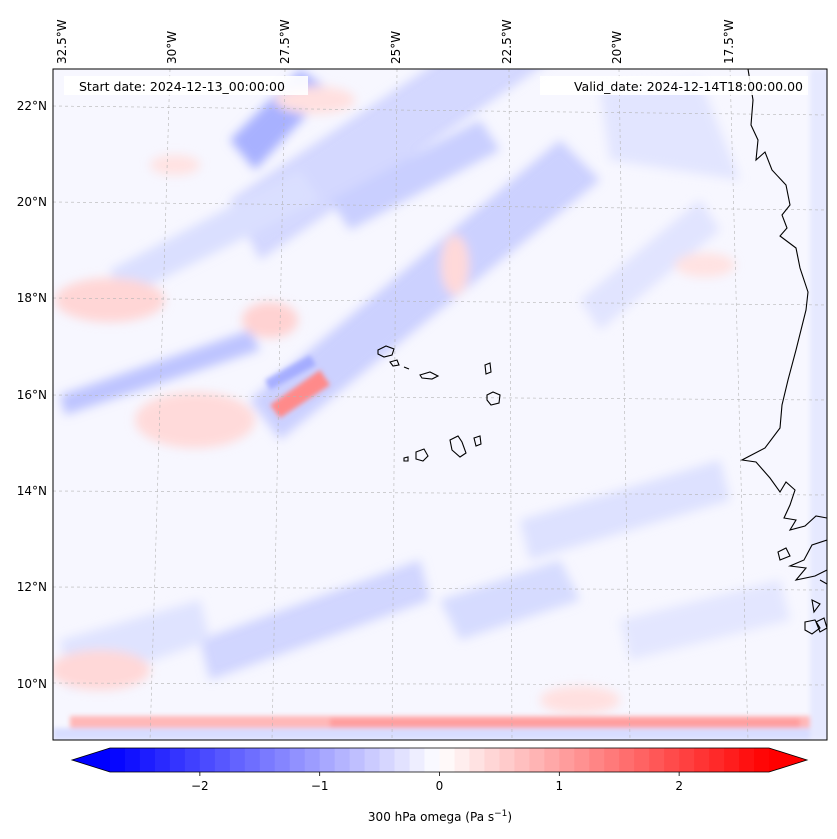 The height and width of the screenshot is (839, 837). I want to click on colorbar-tick-label: −1, so click(320, 786).